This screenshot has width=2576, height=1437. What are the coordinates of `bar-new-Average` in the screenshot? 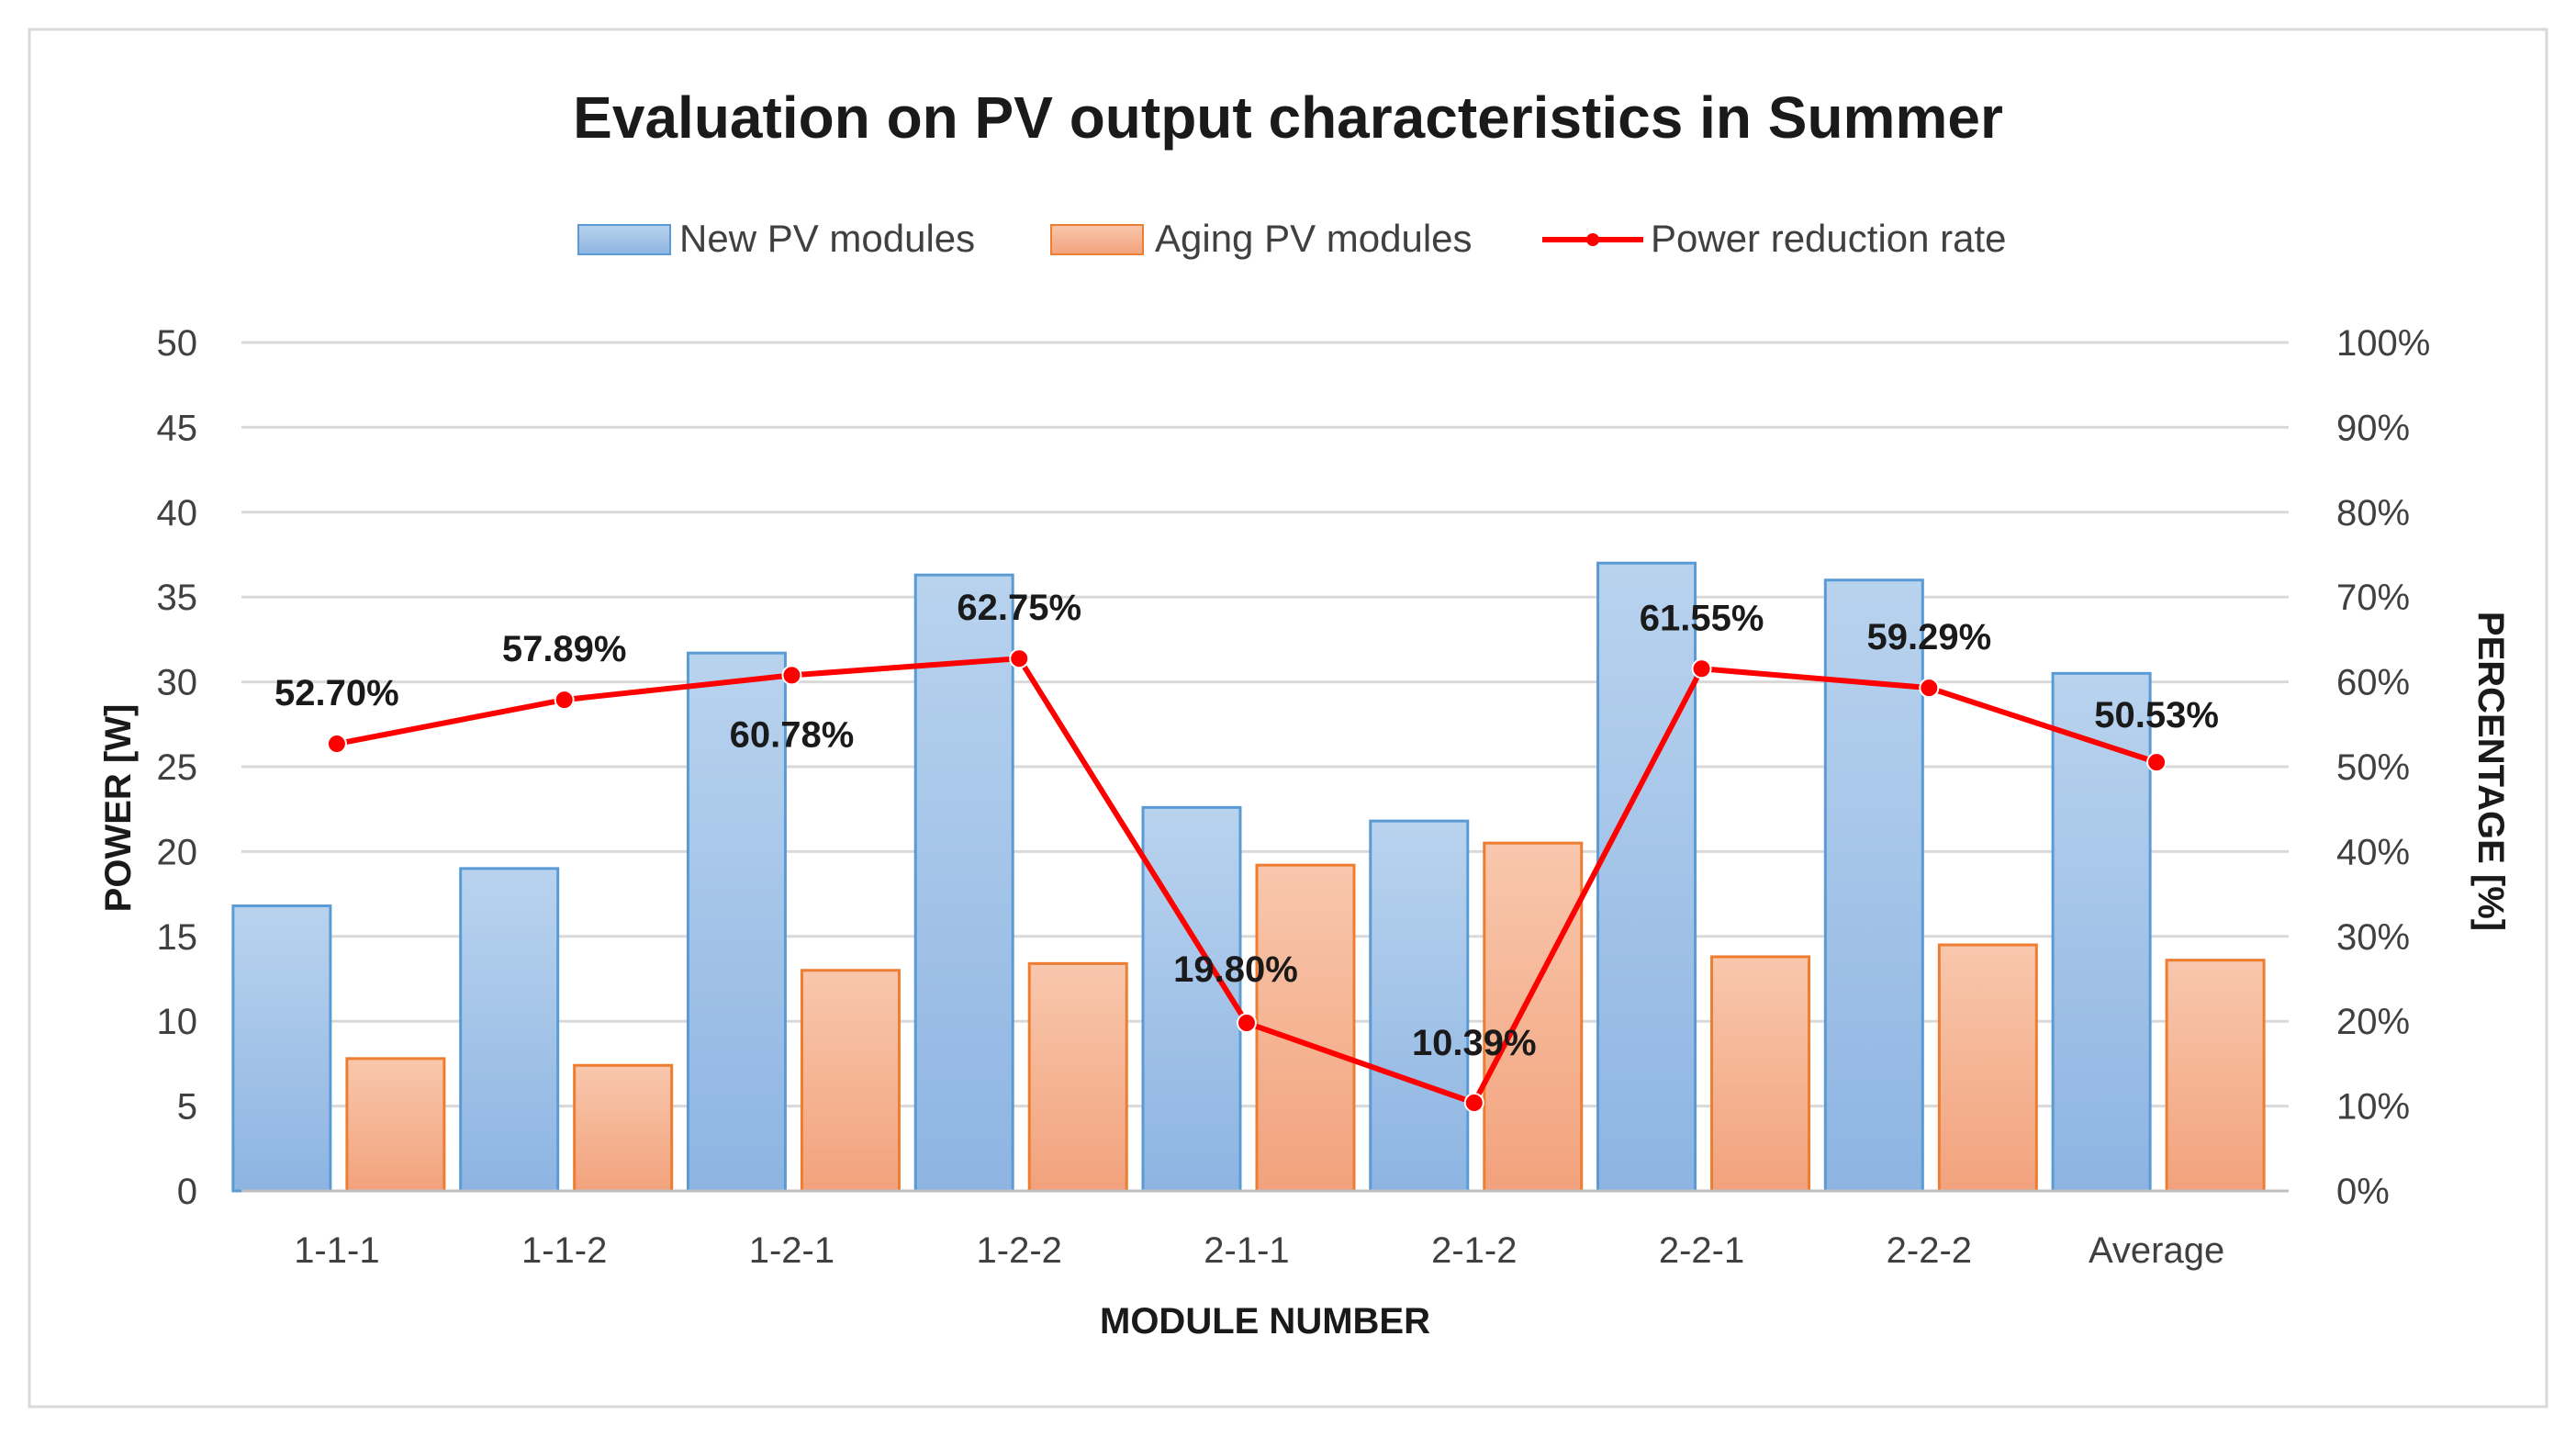 It's located at (2101, 932).